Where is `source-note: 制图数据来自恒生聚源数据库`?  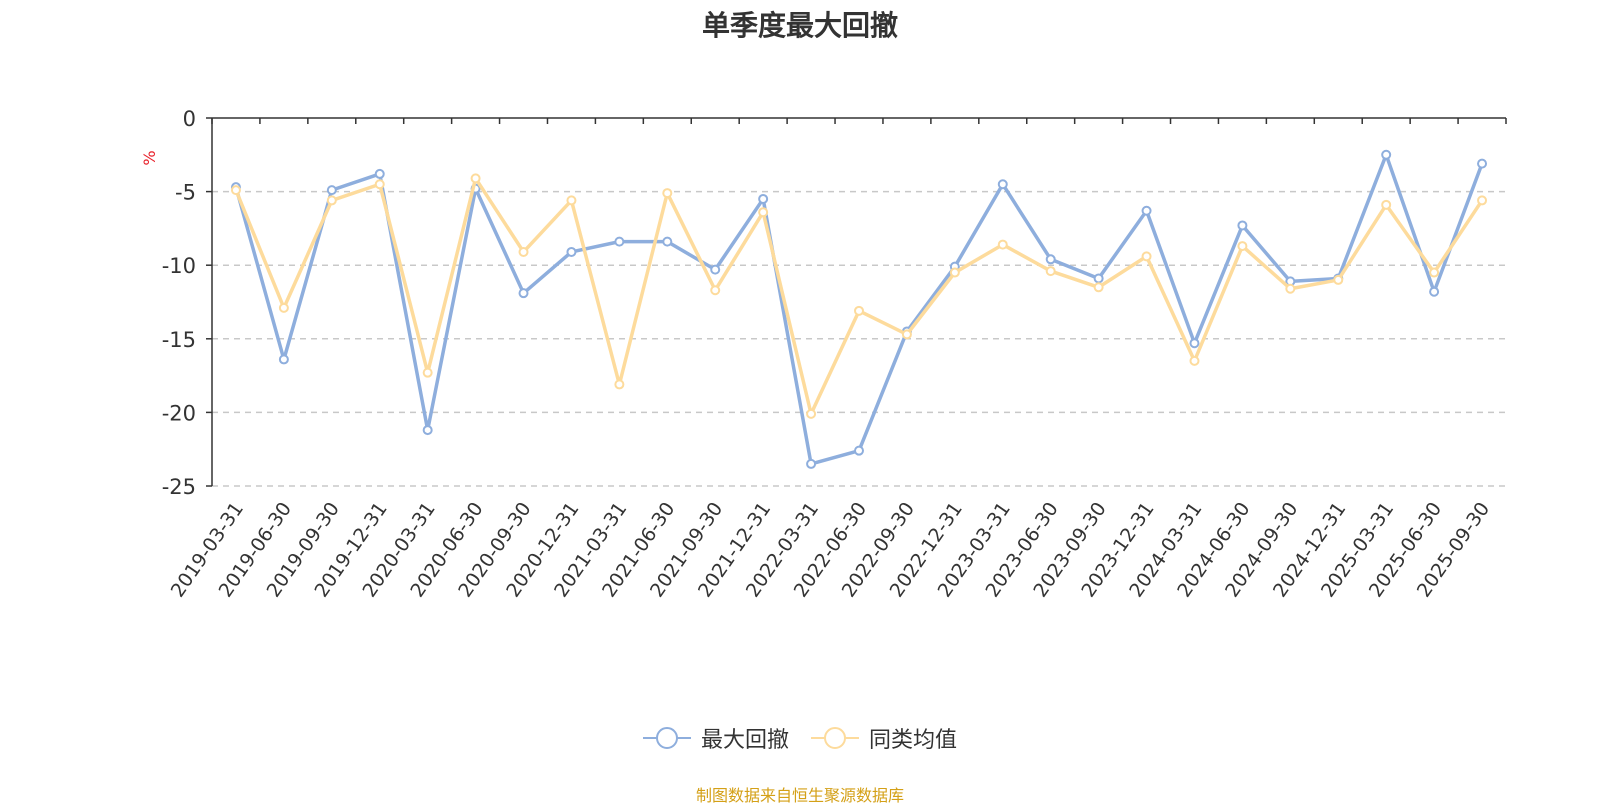 source-note: 制图数据来自恒生聚源数据库 is located at coordinates (799, 795).